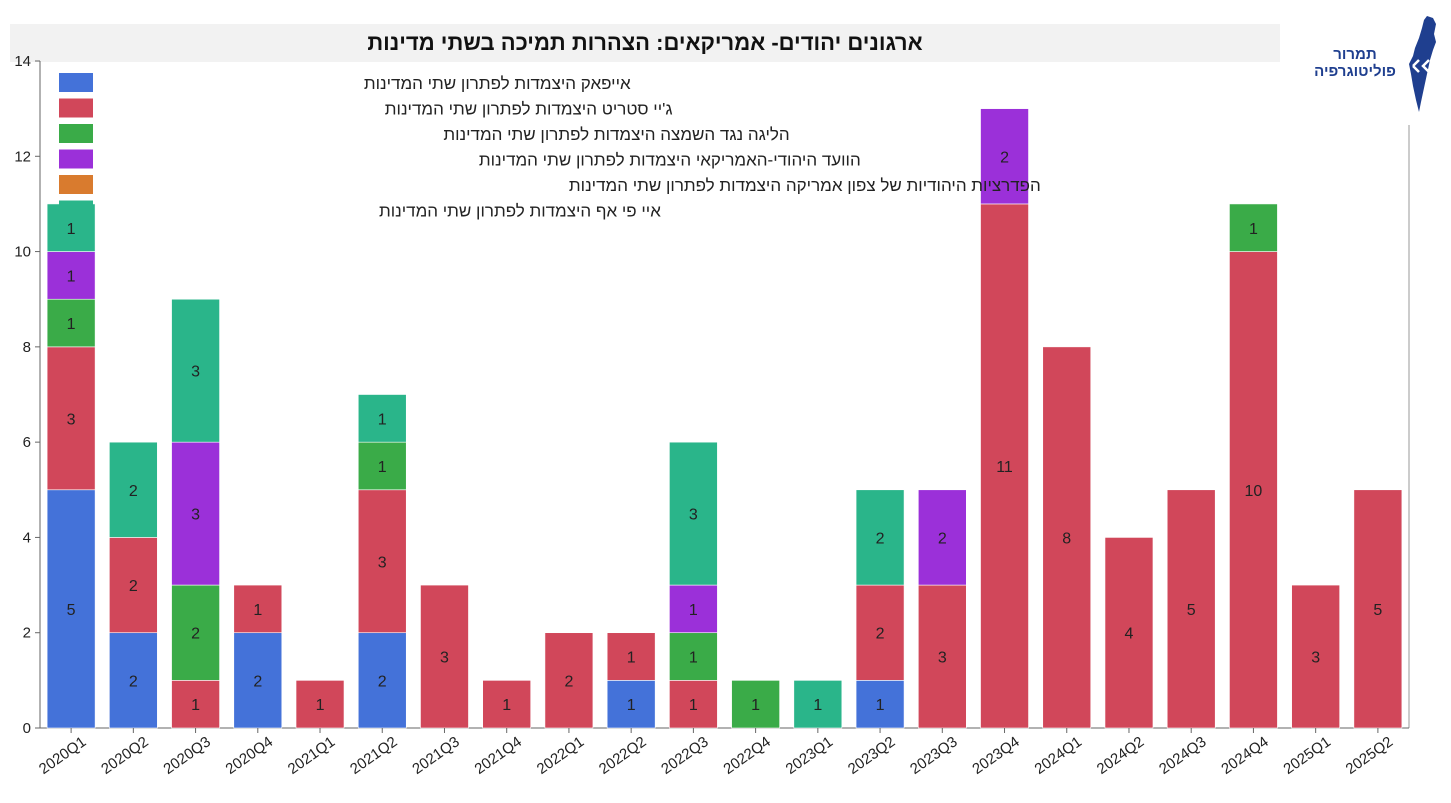 The image size is (1451, 803). What do you see at coordinates (498, 755) in the screenshot?
I see `x-tick-label: 2021Q4` at bounding box center [498, 755].